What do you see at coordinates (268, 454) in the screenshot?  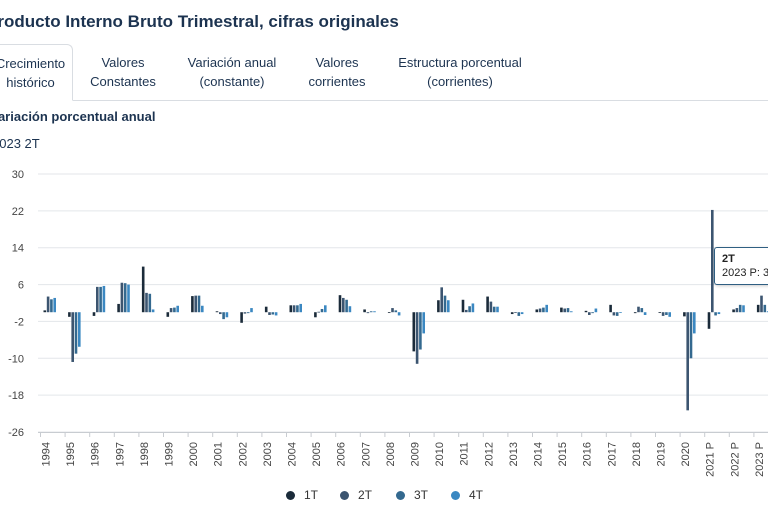 I see `x-tick-label: 2003` at bounding box center [268, 454].